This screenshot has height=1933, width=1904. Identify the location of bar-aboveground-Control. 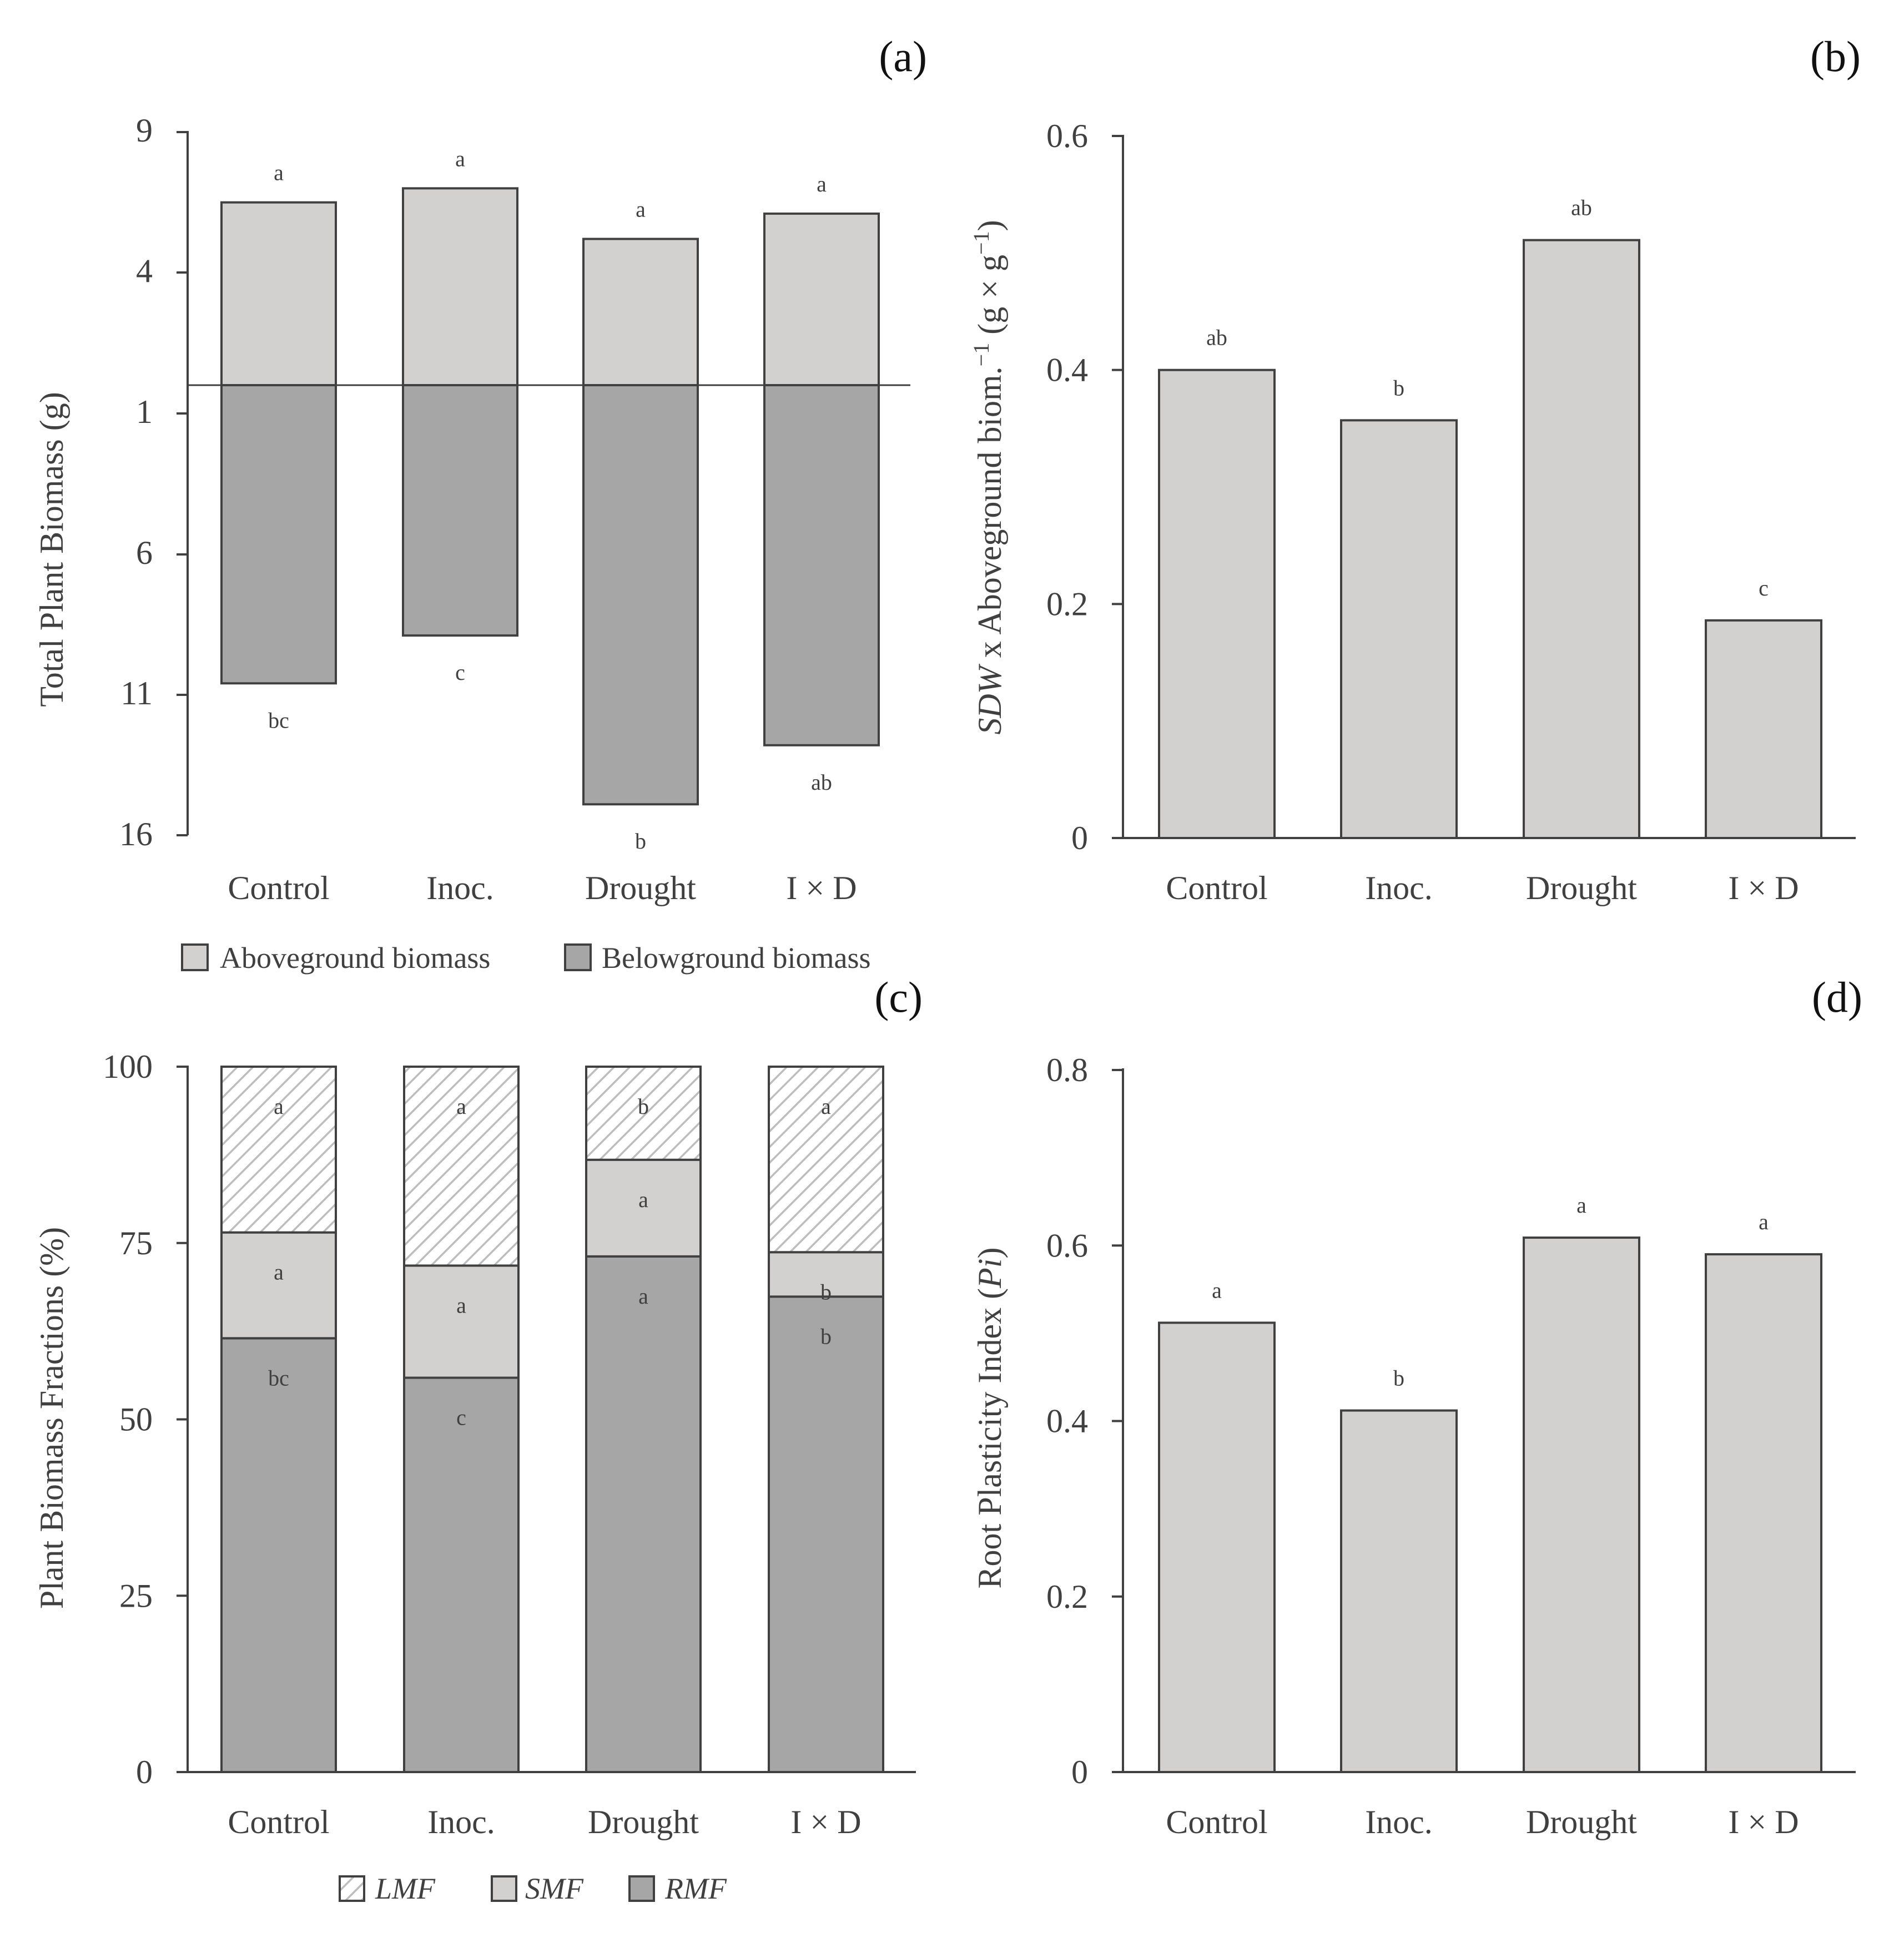
(278, 294).